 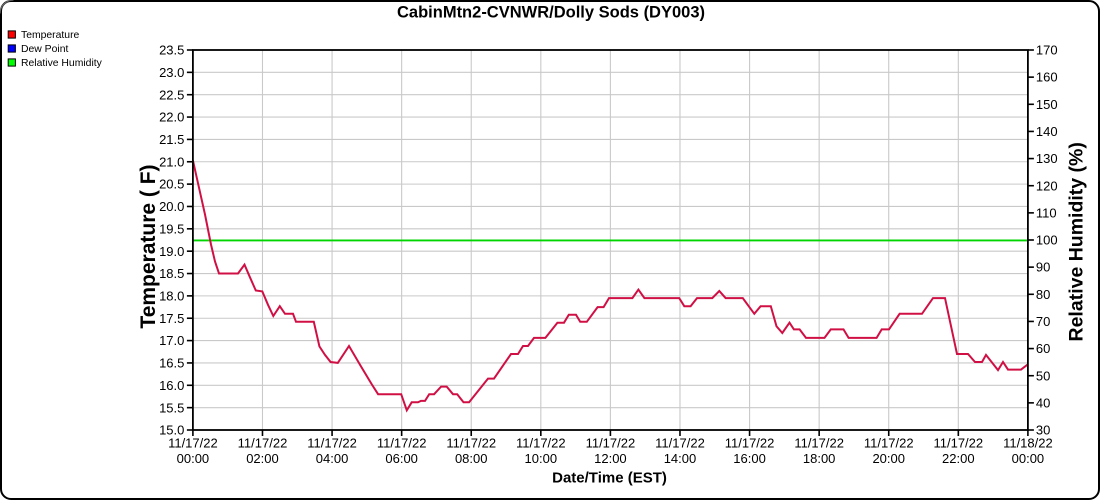 I want to click on svg-text: 19.5, so click(x=171, y=228).